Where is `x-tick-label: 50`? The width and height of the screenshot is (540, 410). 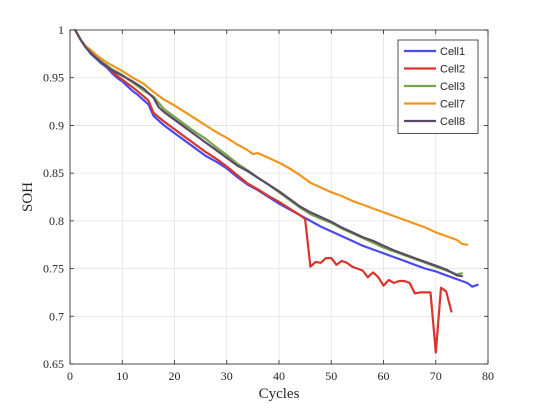
x-tick-label: 50 is located at coordinates (331, 376).